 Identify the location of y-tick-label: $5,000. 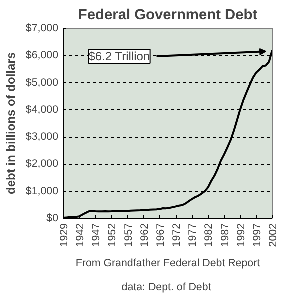
(42, 82).